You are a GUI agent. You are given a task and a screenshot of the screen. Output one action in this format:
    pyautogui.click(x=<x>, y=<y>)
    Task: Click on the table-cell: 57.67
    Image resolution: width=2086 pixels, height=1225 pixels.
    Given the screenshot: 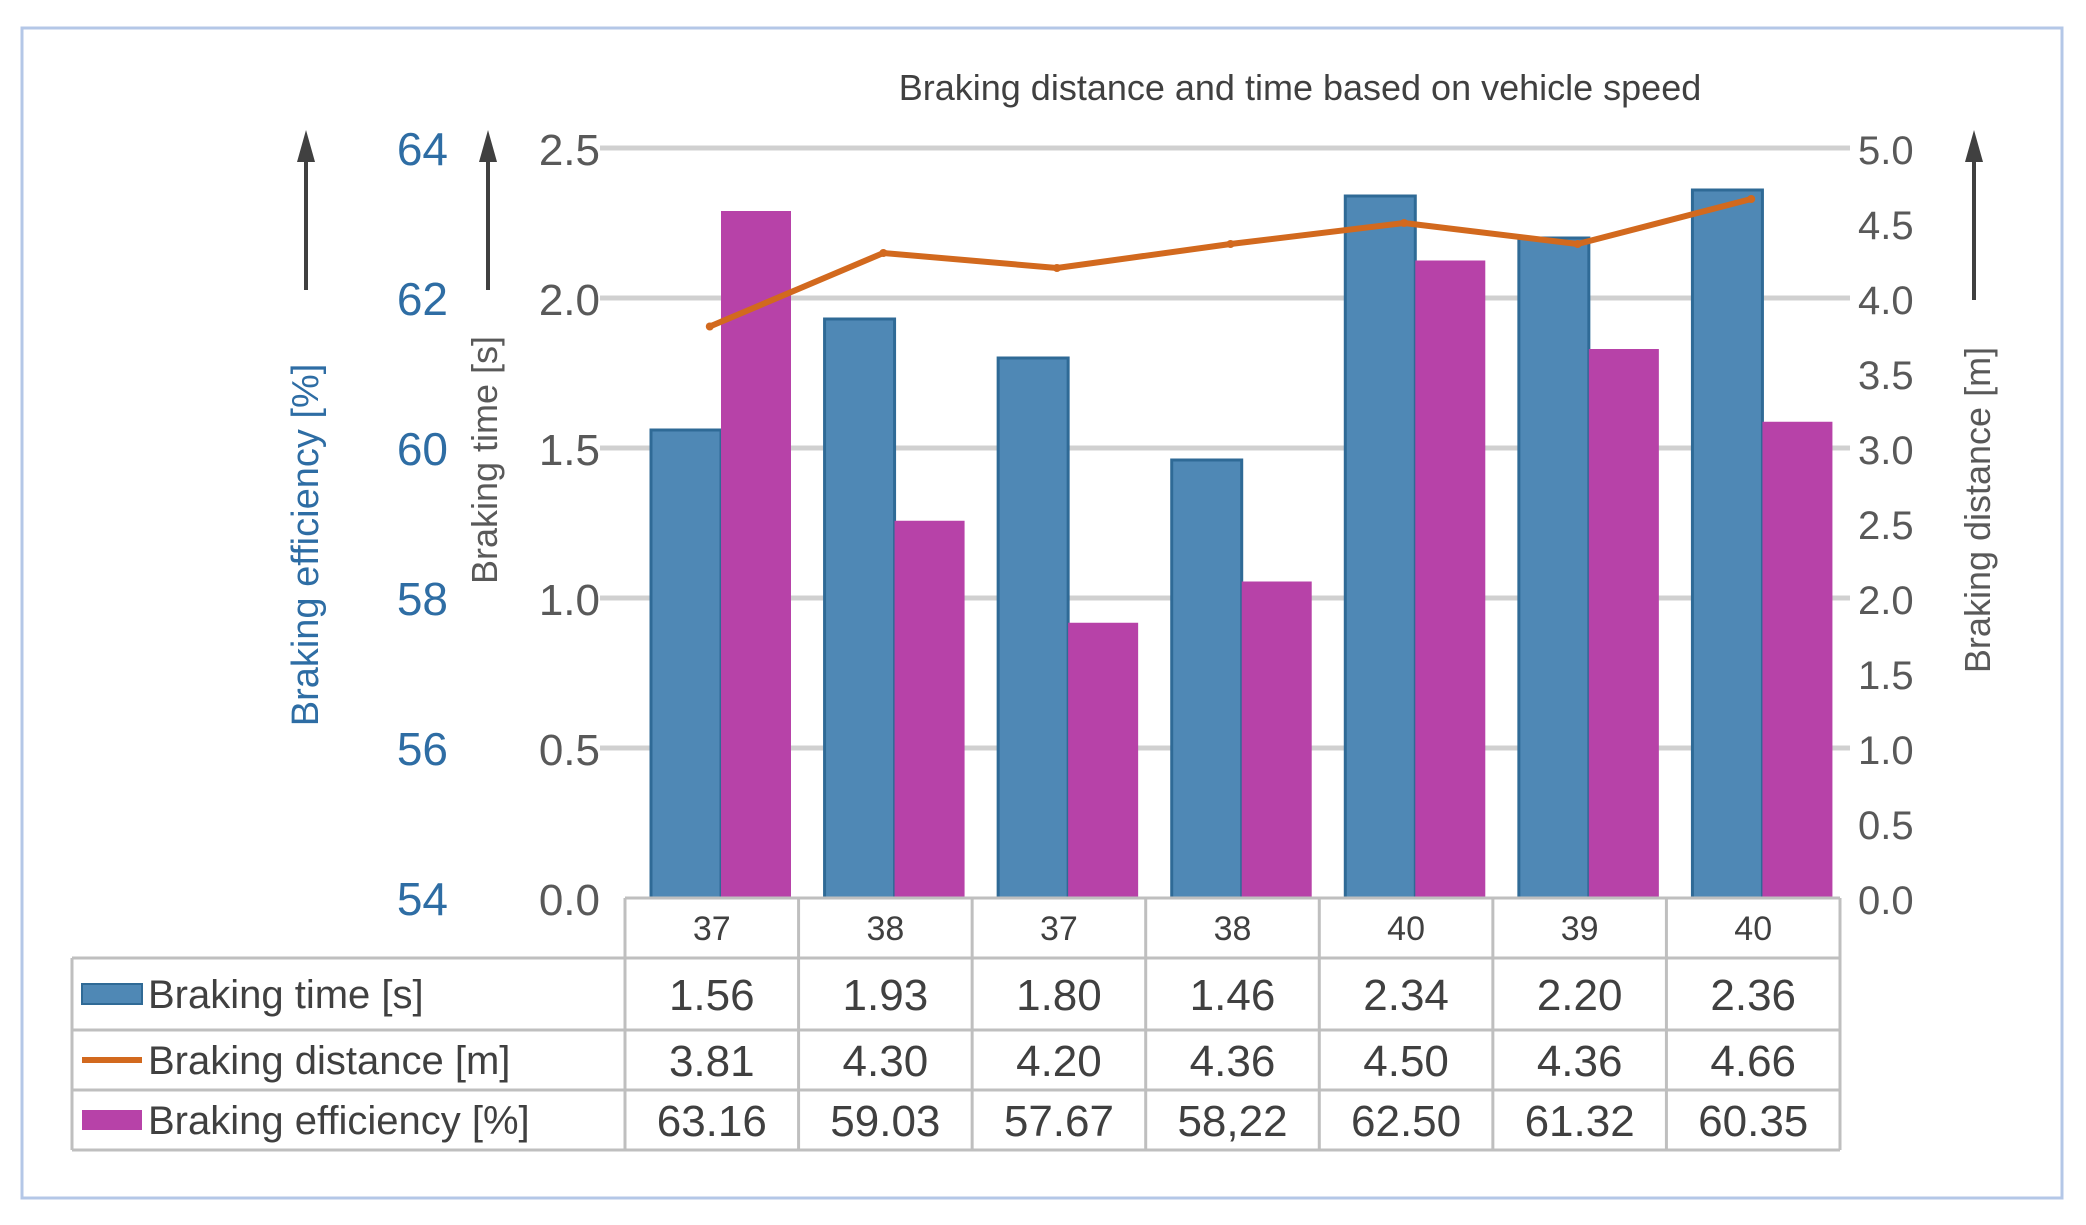 What is the action you would take?
    pyautogui.click(x=1059, y=1121)
    